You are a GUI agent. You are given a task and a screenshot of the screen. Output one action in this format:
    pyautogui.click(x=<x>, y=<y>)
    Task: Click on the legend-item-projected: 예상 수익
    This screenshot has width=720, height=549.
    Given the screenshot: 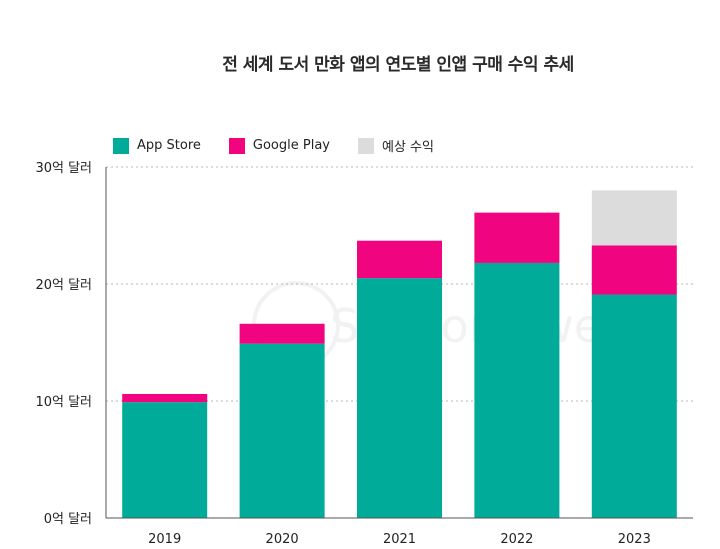 What is the action you would take?
    pyautogui.click(x=395, y=145)
    